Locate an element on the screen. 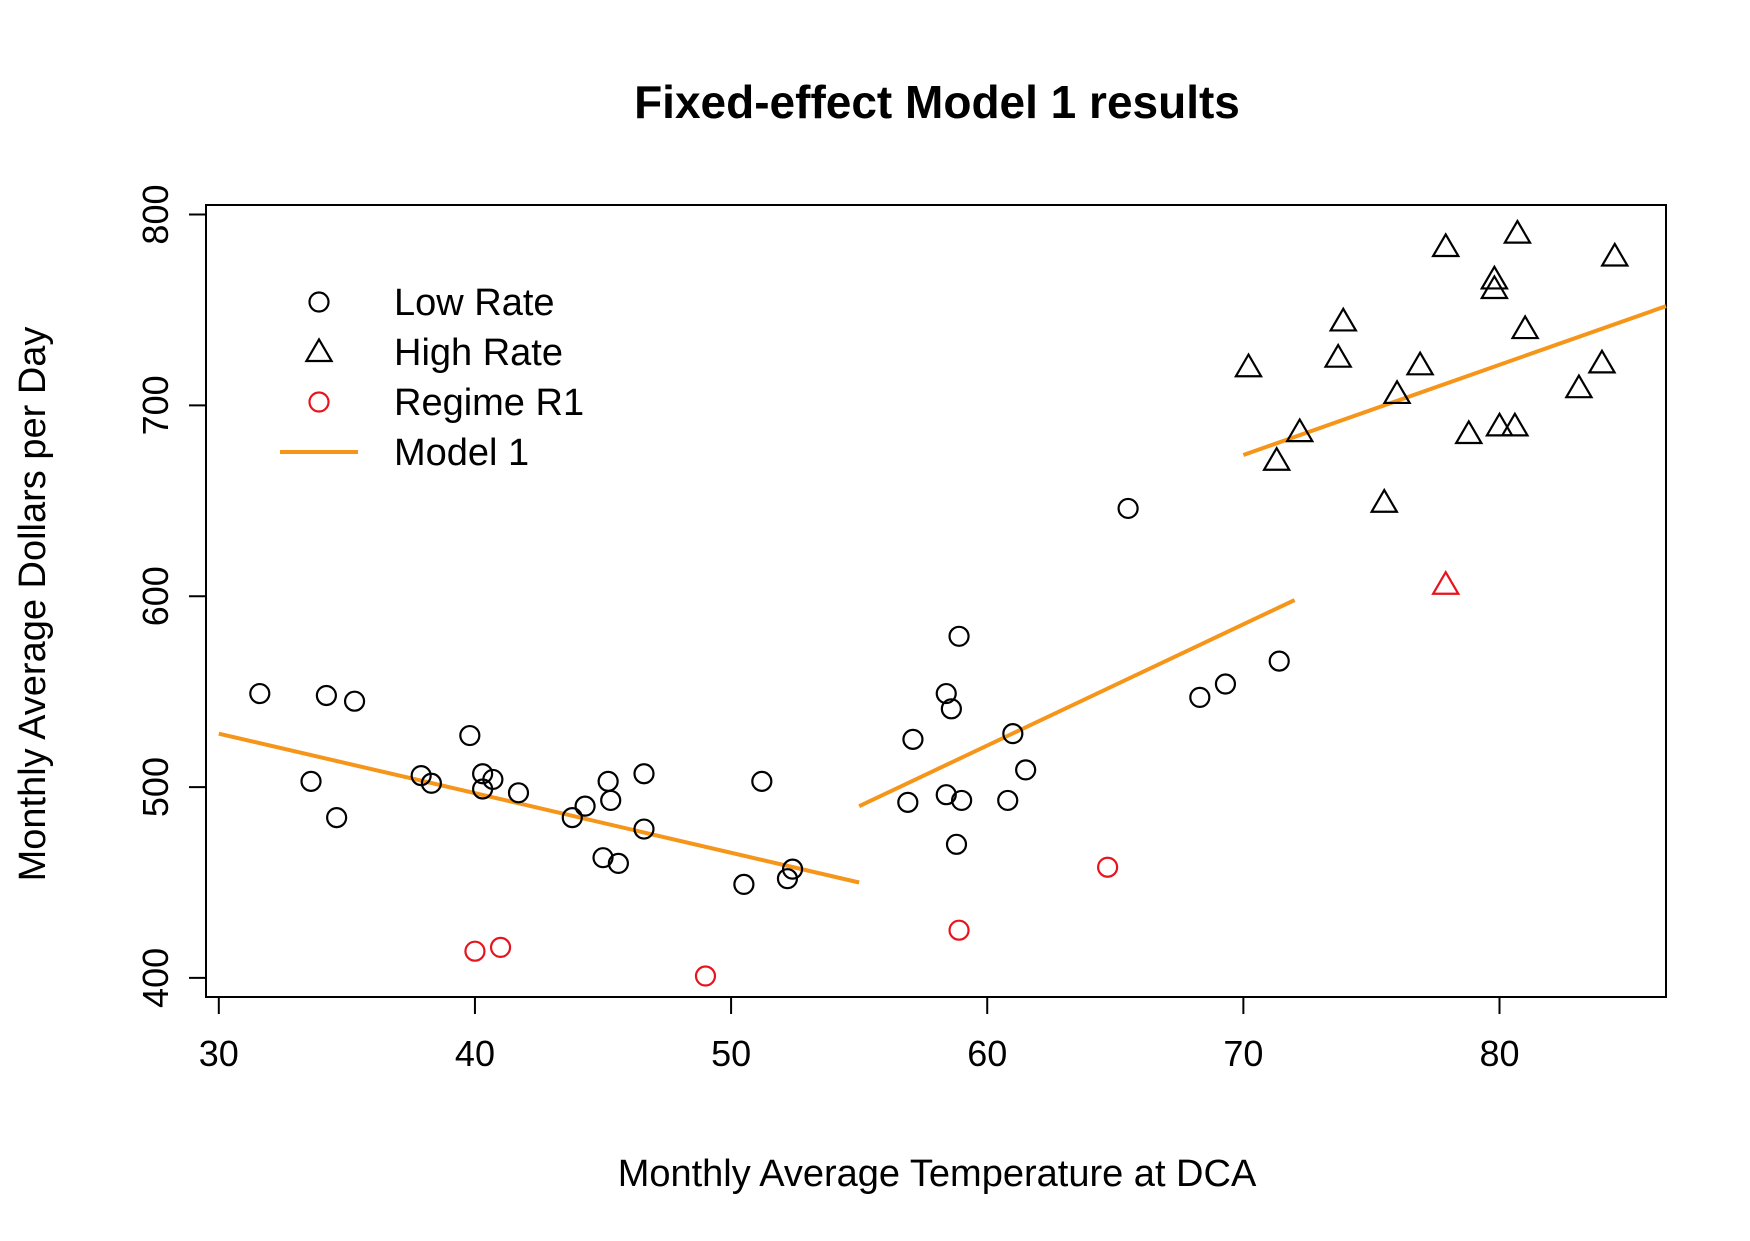 The height and width of the screenshot is (1241, 1750). legend-label: Model 1 is located at coordinates (461, 453).